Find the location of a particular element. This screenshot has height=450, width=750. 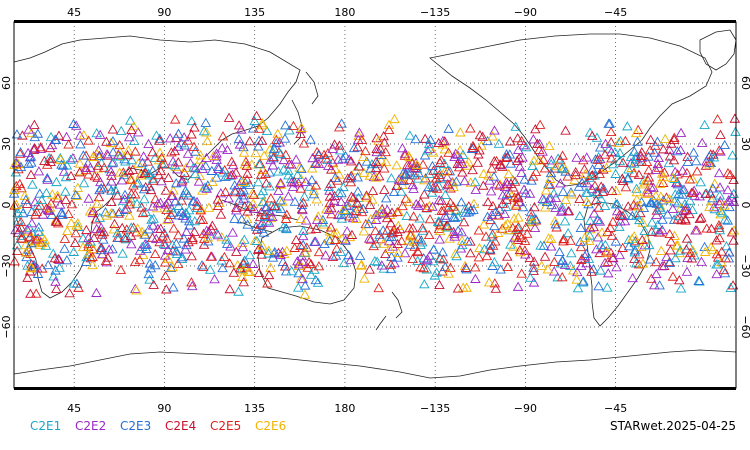

right-lat-tick-label: 60 is located at coordinates (744, 83).